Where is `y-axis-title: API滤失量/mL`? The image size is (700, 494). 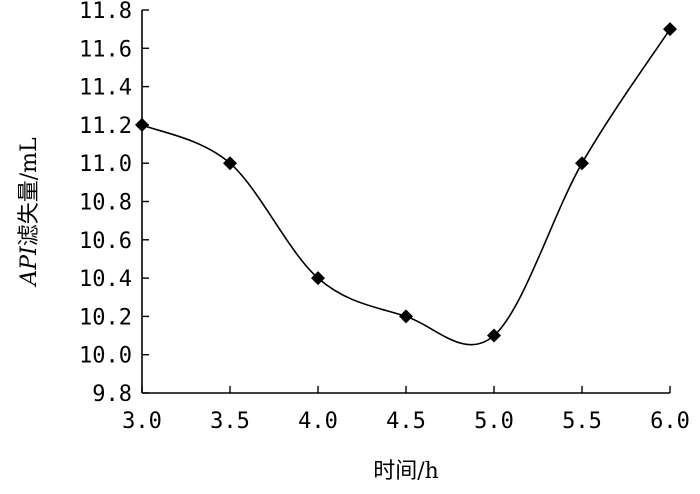 y-axis-title: API滤失量/mL is located at coordinates (29, 212).